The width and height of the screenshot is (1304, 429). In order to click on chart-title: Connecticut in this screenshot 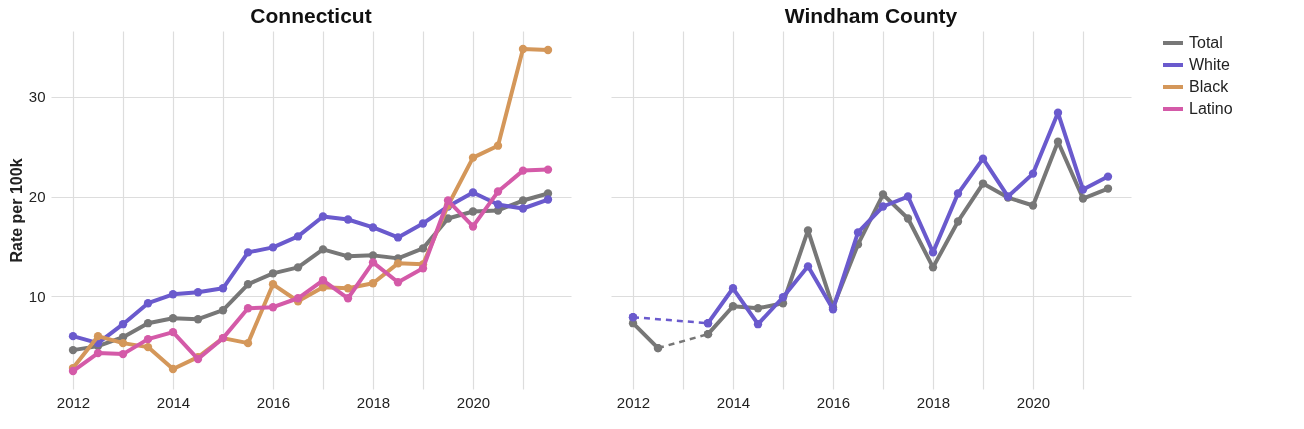, I will do `click(311, 15)`.